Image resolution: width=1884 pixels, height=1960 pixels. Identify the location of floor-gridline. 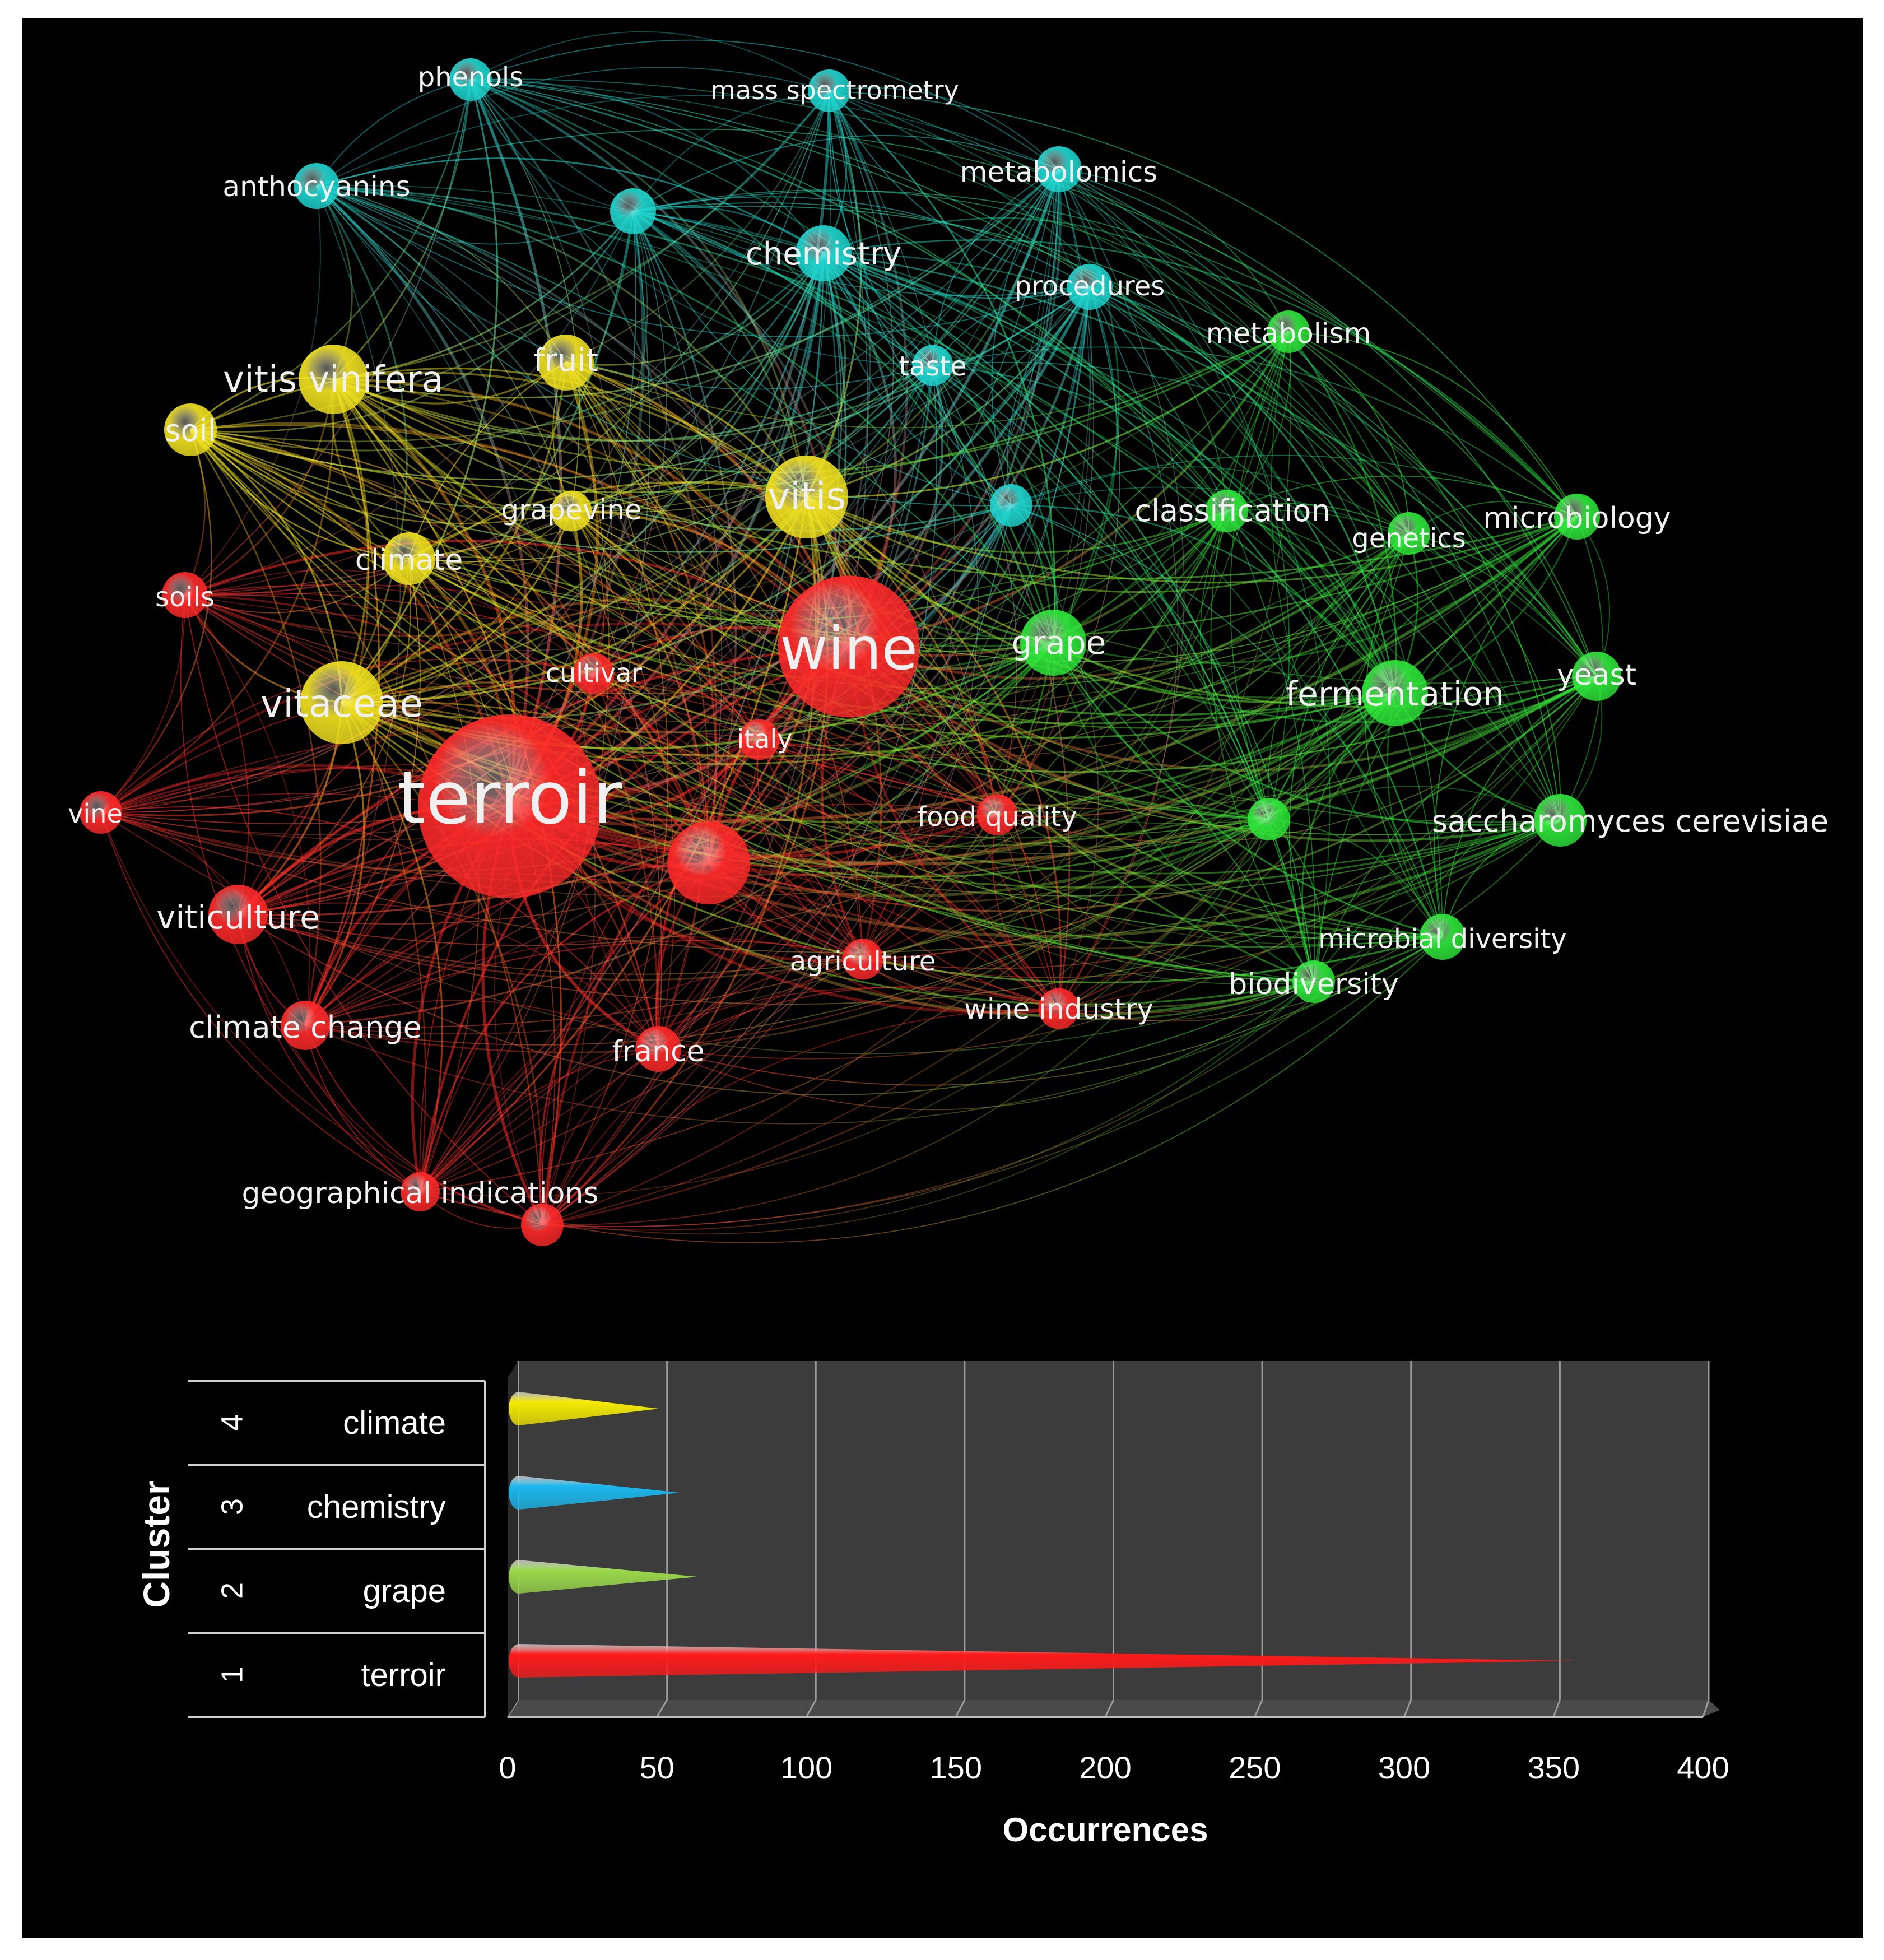
(1556, 1708).